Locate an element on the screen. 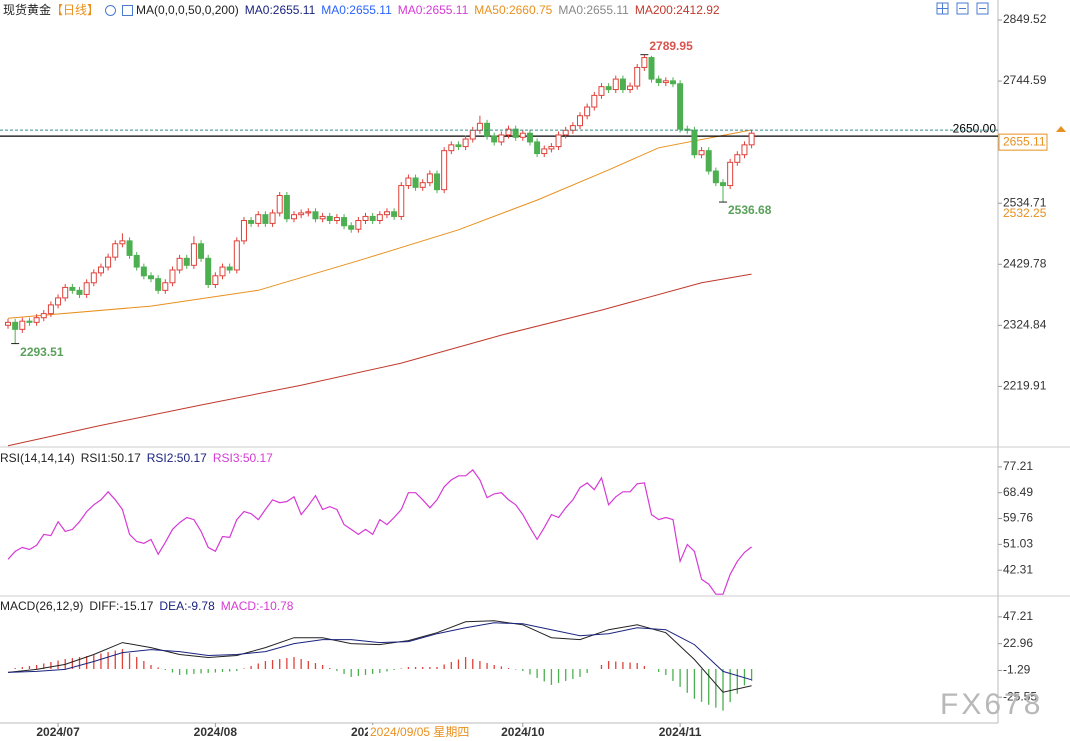  legend-item: RSI2:50.17 is located at coordinates (176, 458).